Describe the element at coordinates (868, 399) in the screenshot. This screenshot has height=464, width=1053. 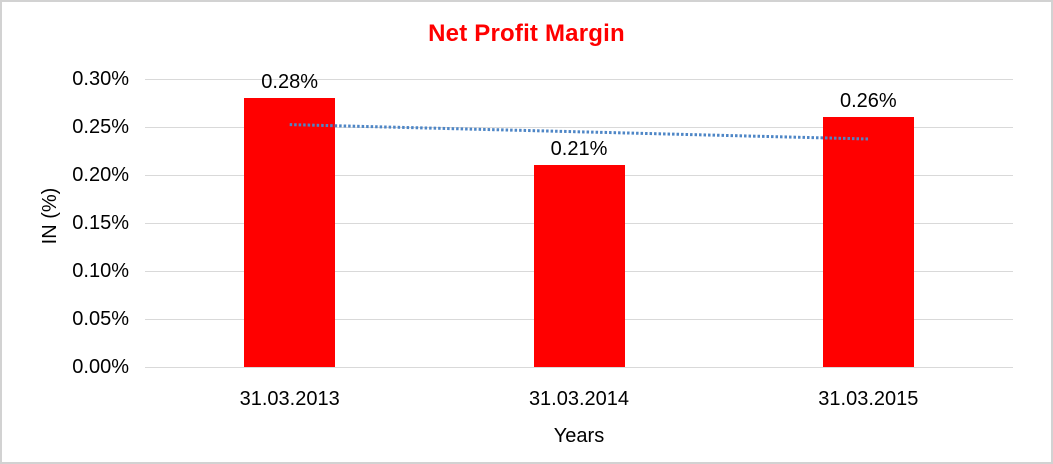
I see `x-category-label: 31.03.2015` at that location.